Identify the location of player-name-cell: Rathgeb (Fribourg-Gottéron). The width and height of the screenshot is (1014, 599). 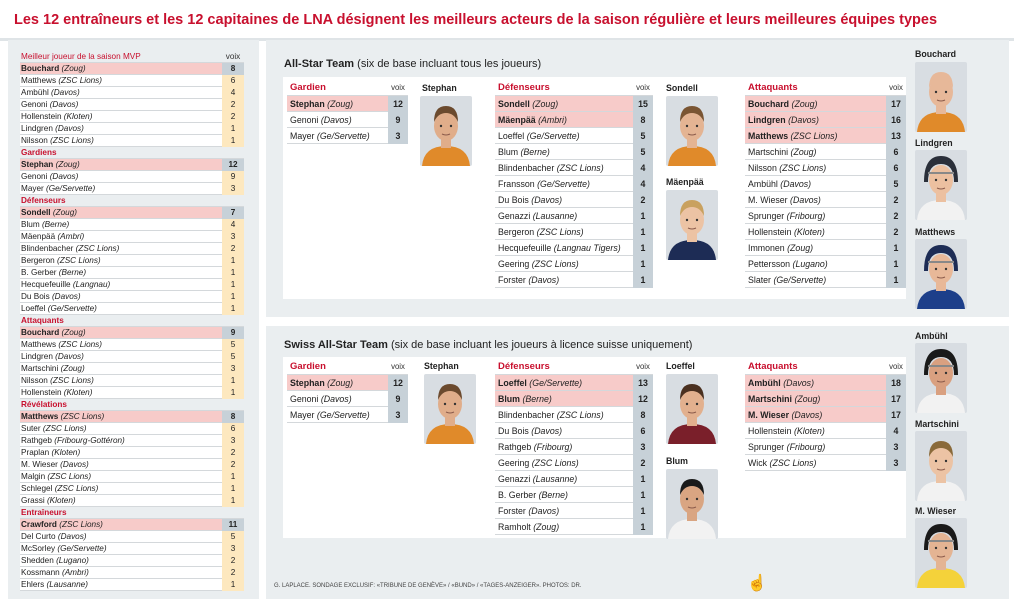
(73, 441).